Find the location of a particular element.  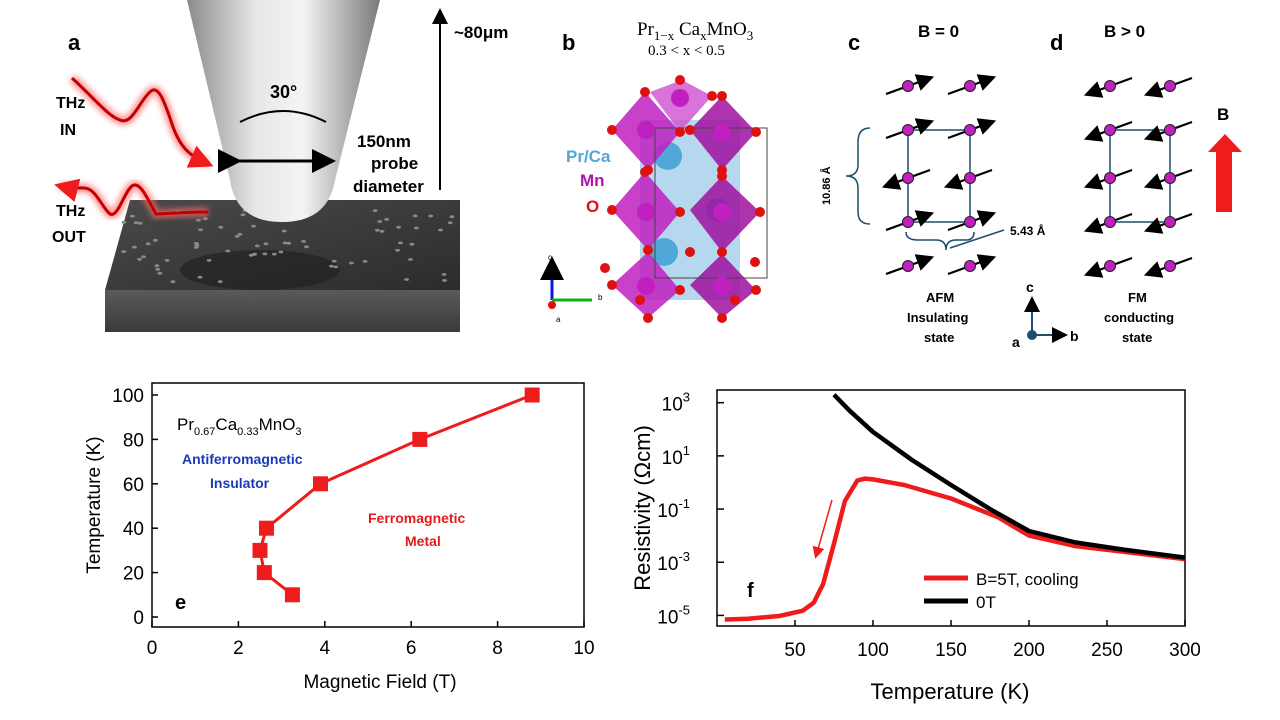

plot-frame-f is located at coordinates (951, 508).